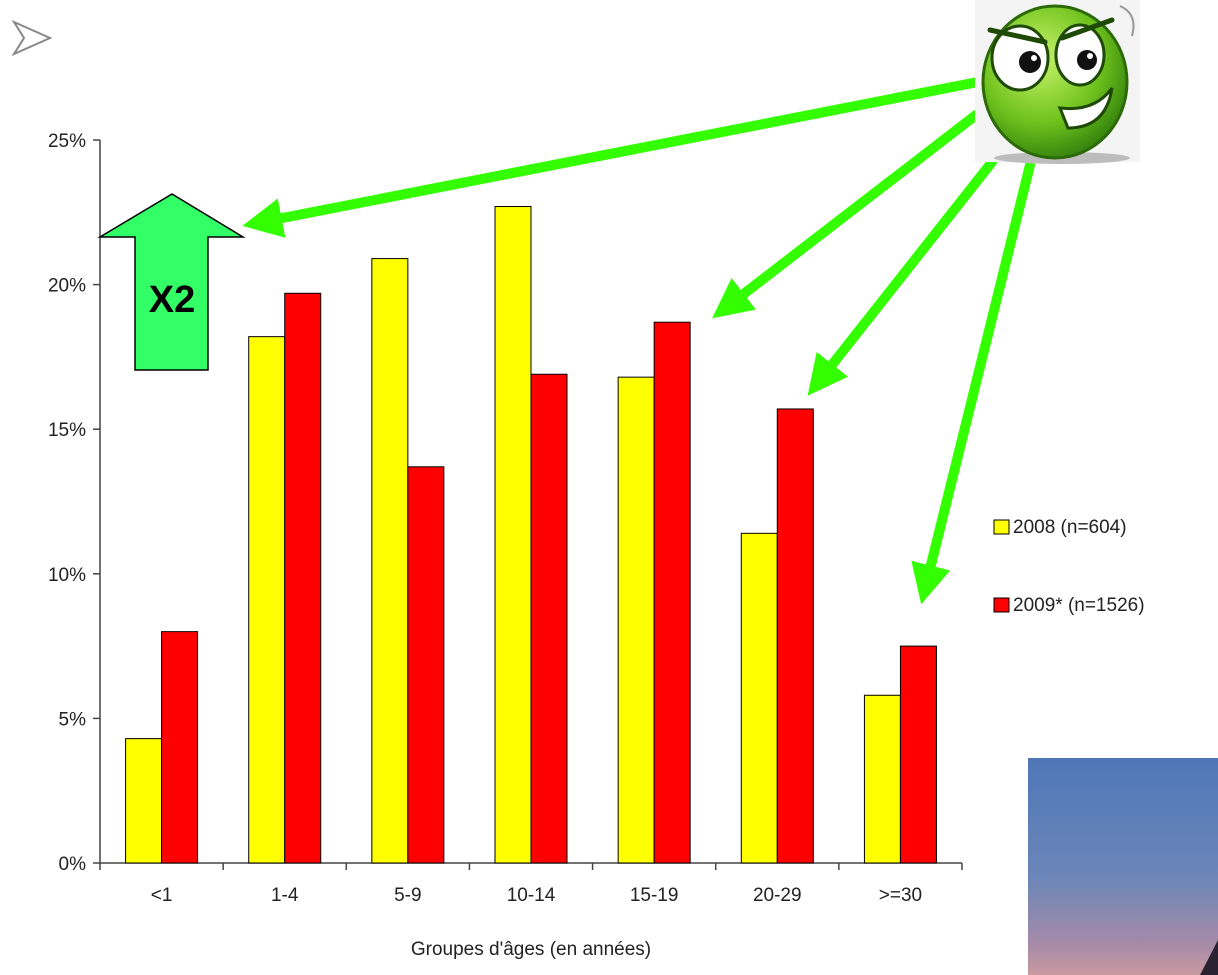  What do you see at coordinates (1079, 605) in the screenshot?
I see `legend-label-2009: 2009* (n=1526)` at bounding box center [1079, 605].